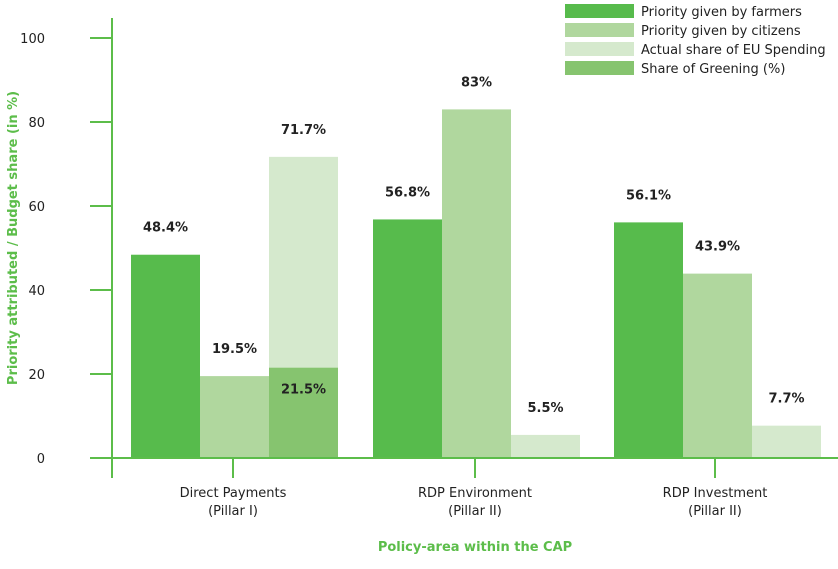  What do you see at coordinates (234, 417) in the screenshot?
I see `bar-s1-c0` at bounding box center [234, 417].